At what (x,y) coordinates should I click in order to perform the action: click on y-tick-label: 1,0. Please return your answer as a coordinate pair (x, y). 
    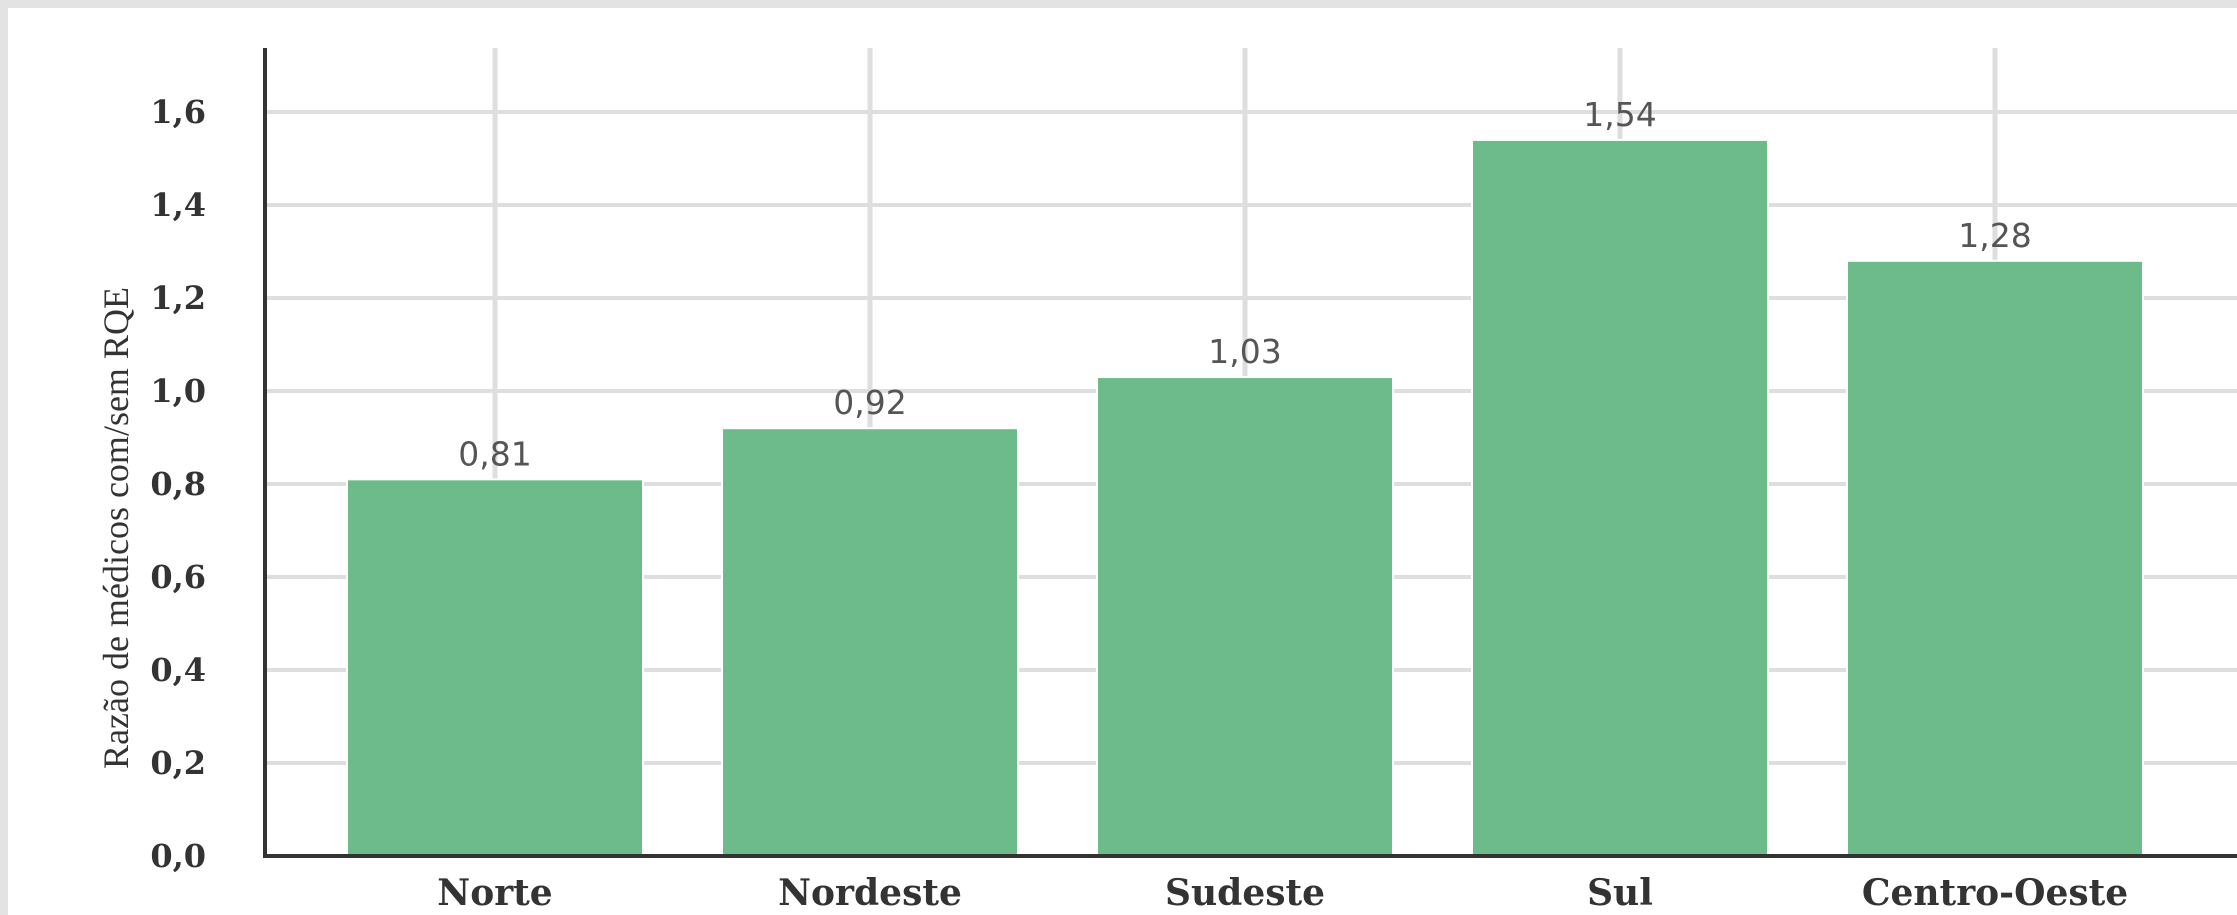
    Looking at the image, I should click on (178, 391).